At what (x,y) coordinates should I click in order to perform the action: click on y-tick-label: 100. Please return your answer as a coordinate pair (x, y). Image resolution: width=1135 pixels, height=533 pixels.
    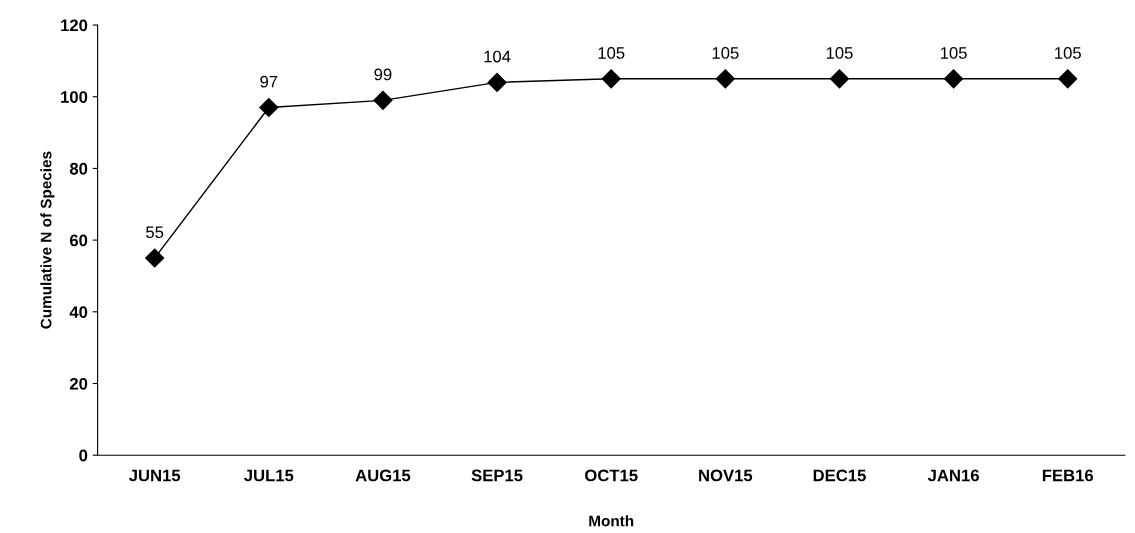
    Looking at the image, I should click on (74, 97).